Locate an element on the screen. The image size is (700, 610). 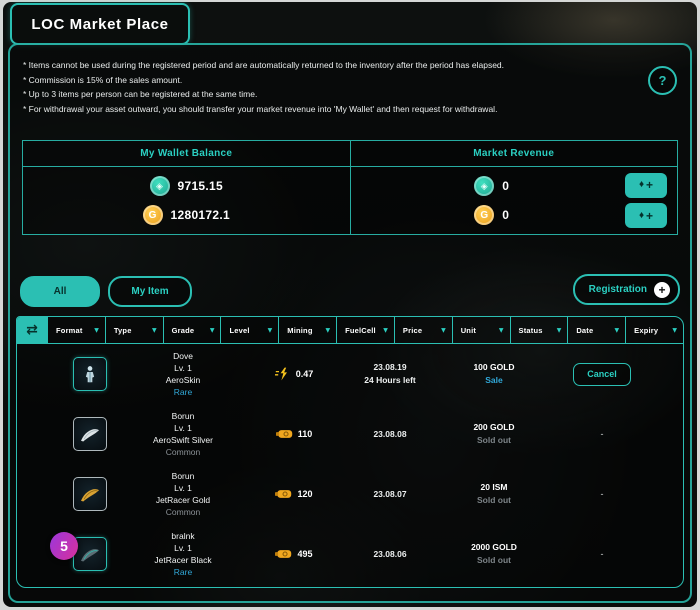
notification-badge: 5 is located at coordinates (64, 546).